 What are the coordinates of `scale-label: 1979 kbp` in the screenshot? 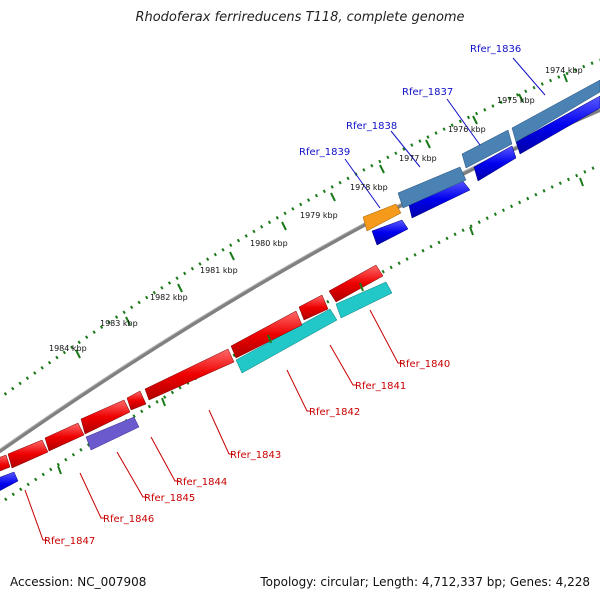 It's located at (319, 215).